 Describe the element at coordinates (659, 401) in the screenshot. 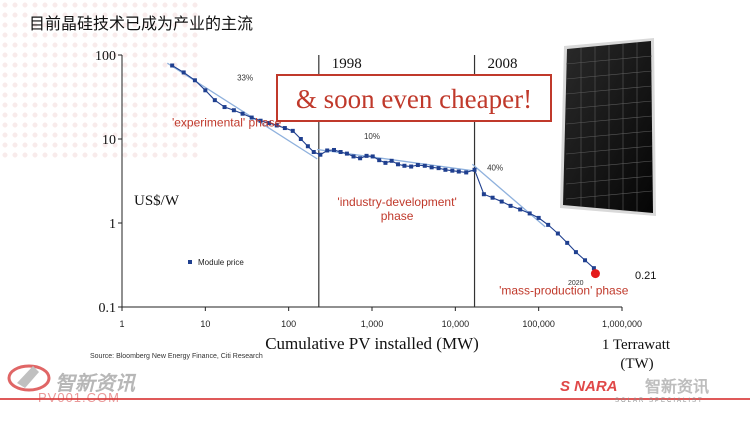

I see `brand-tagline: SOLAR SPECIALIST` at that location.